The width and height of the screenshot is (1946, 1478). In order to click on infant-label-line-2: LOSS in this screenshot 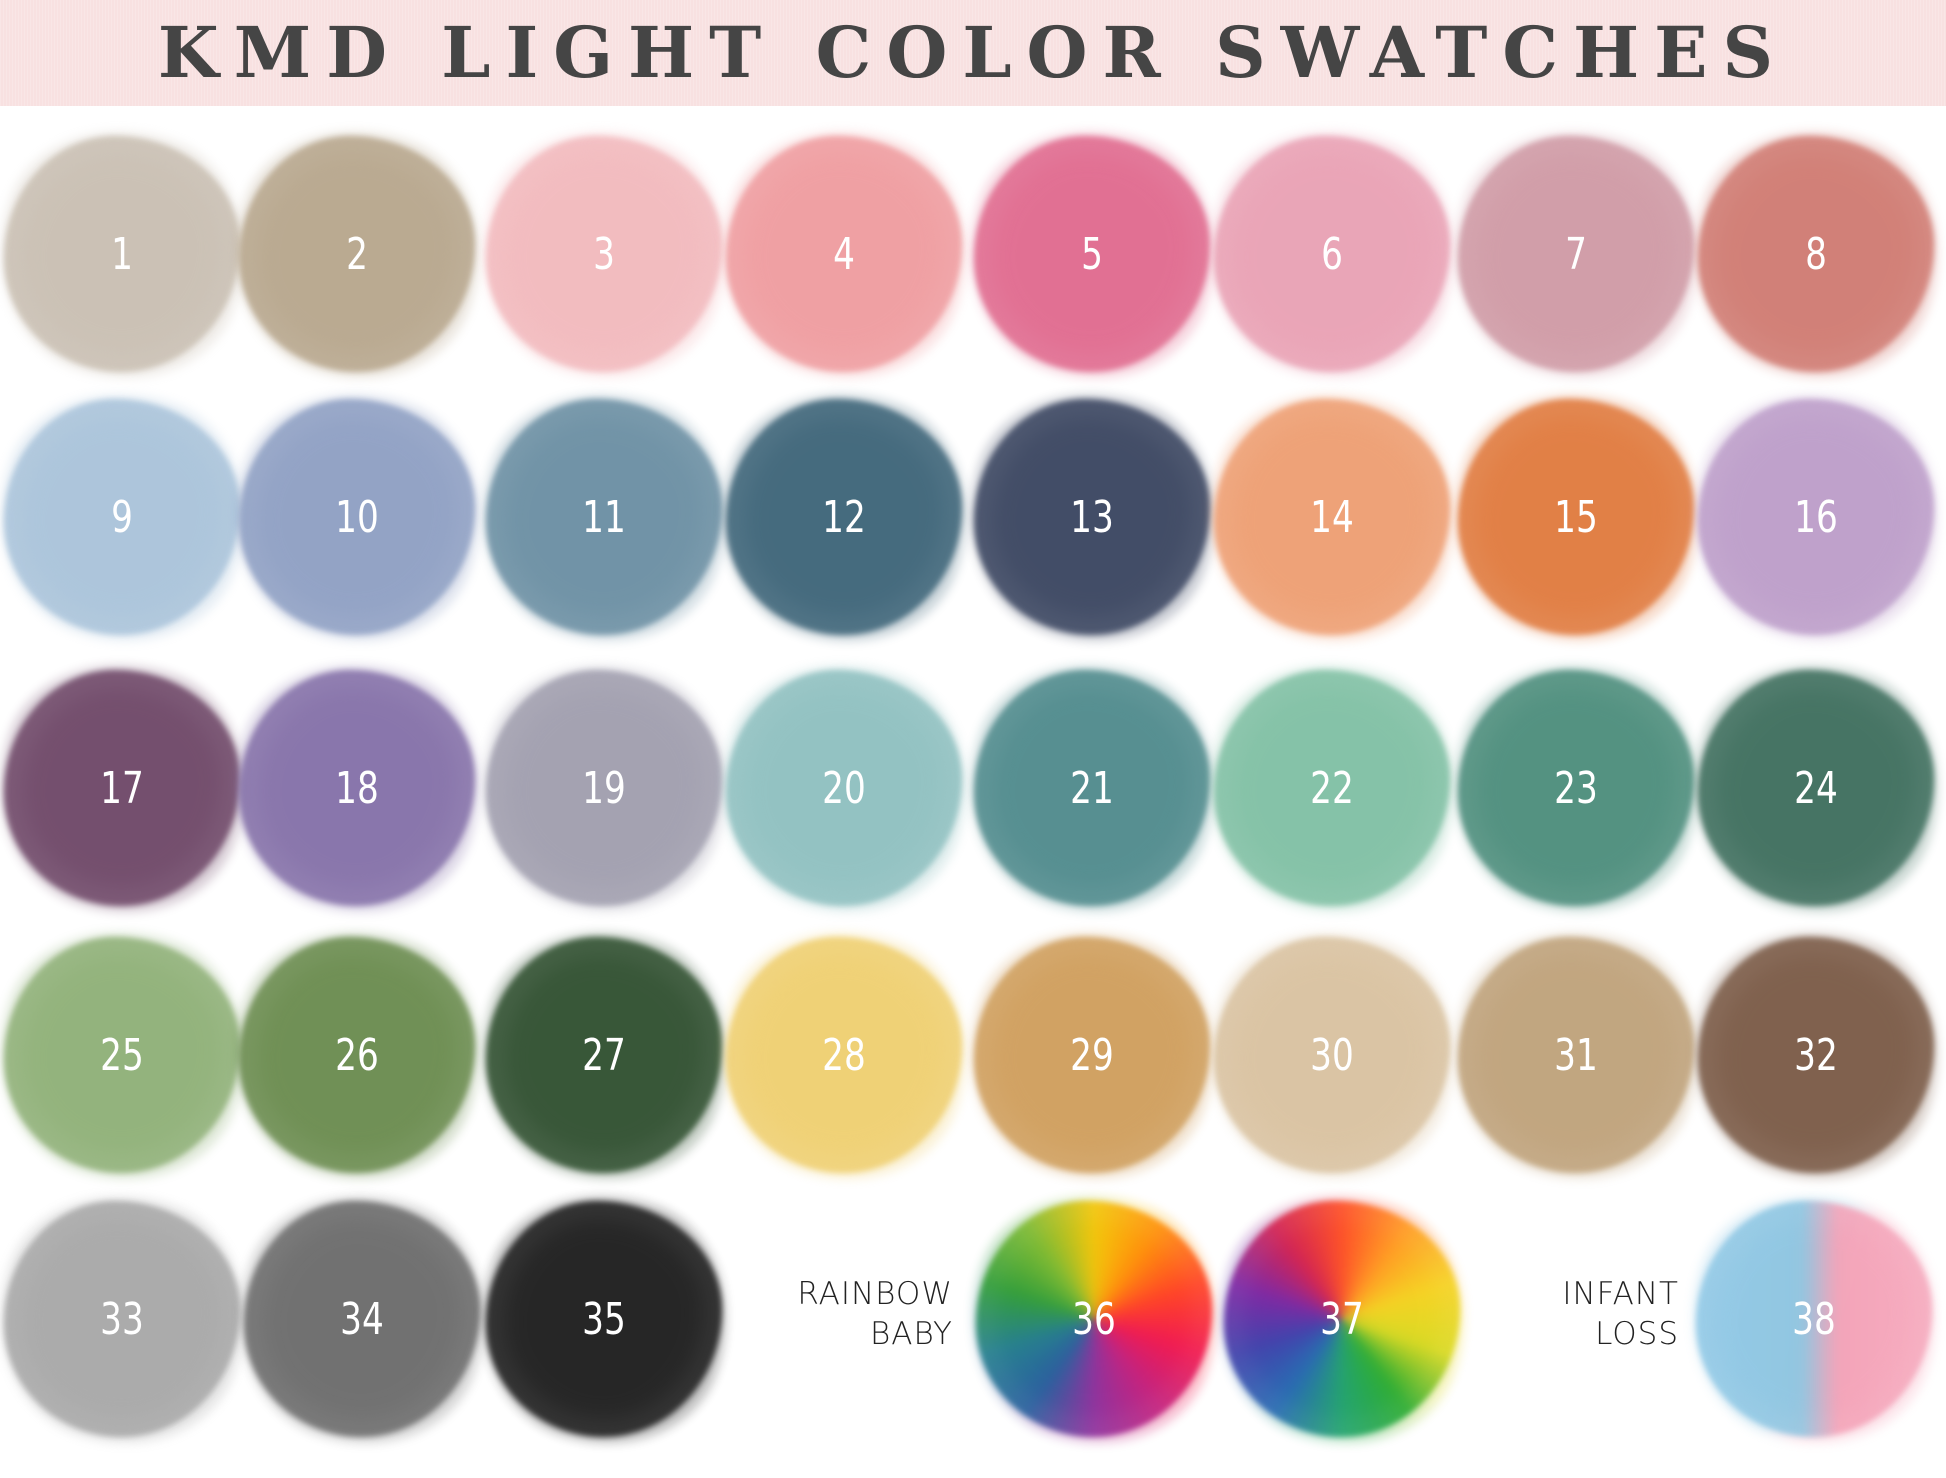, I will do `click(1637, 1334)`.